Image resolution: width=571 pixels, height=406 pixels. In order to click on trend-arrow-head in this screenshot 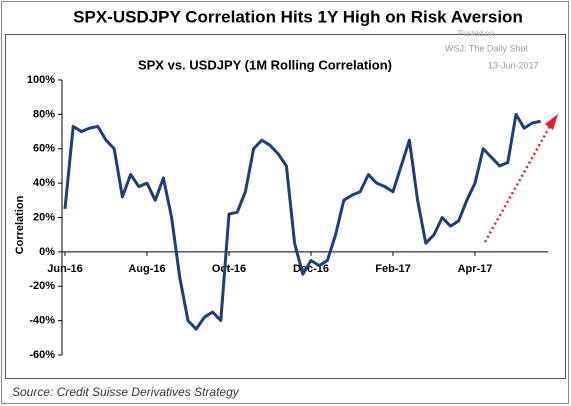, I will do `click(551, 122)`.